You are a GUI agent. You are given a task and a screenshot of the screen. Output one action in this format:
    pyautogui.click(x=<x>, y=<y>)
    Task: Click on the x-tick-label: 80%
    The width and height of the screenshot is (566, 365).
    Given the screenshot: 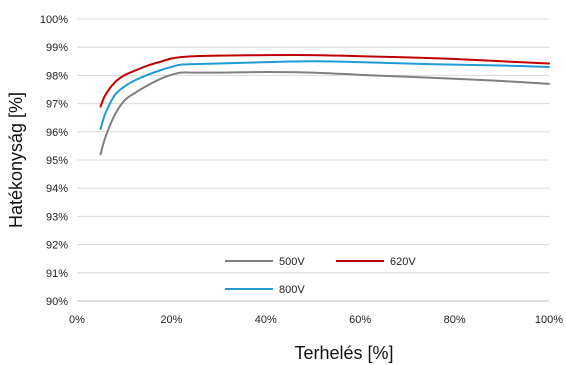 What is the action you would take?
    pyautogui.click(x=455, y=320)
    